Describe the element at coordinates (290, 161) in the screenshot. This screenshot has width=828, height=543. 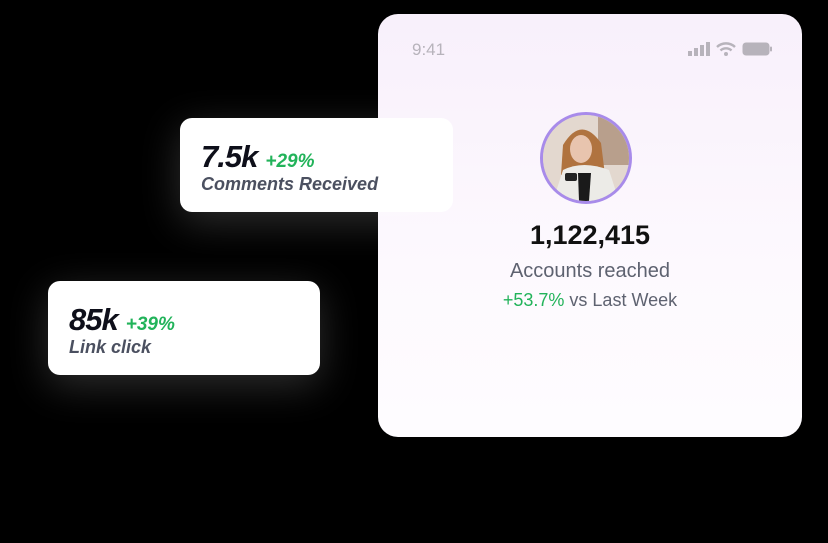
I see `stat-change: +29%` at that location.